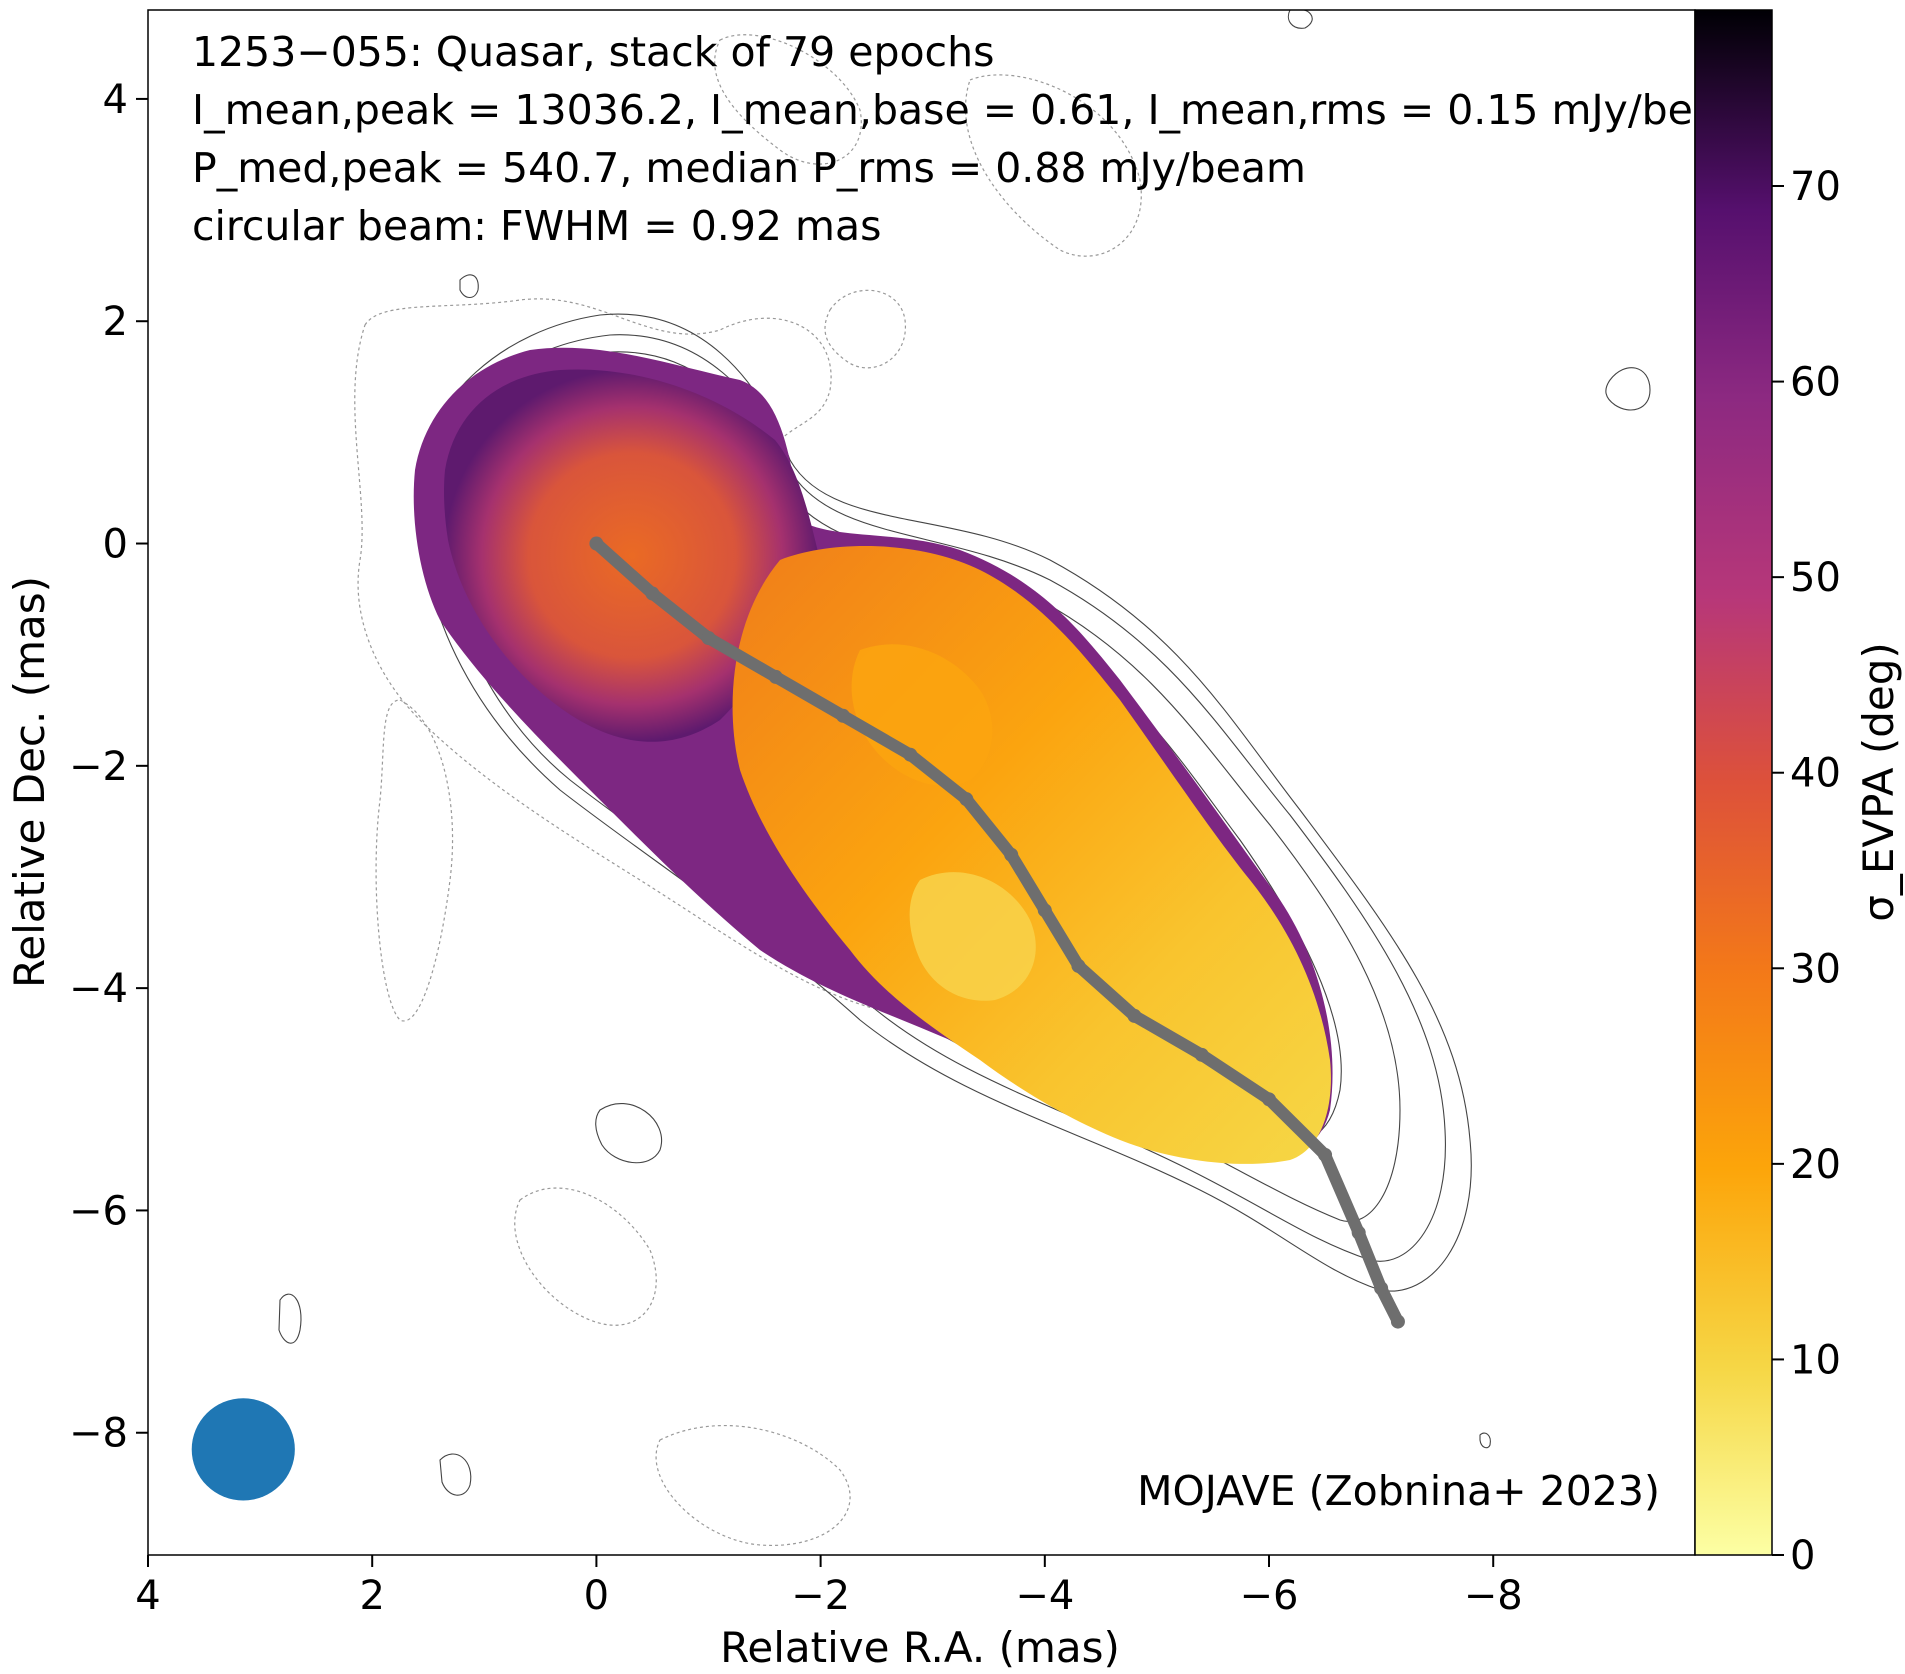 The height and width of the screenshot is (1674, 1905). What do you see at coordinates (1815, 383) in the screenshot?
I see `colorbar-tick-label: 60` at bounding box center [1815, 383].